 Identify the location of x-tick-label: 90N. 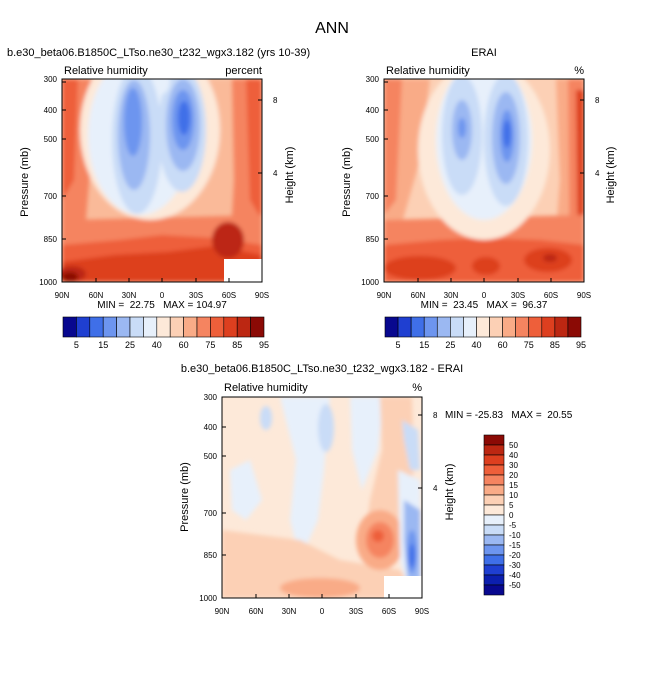
(222, 611).